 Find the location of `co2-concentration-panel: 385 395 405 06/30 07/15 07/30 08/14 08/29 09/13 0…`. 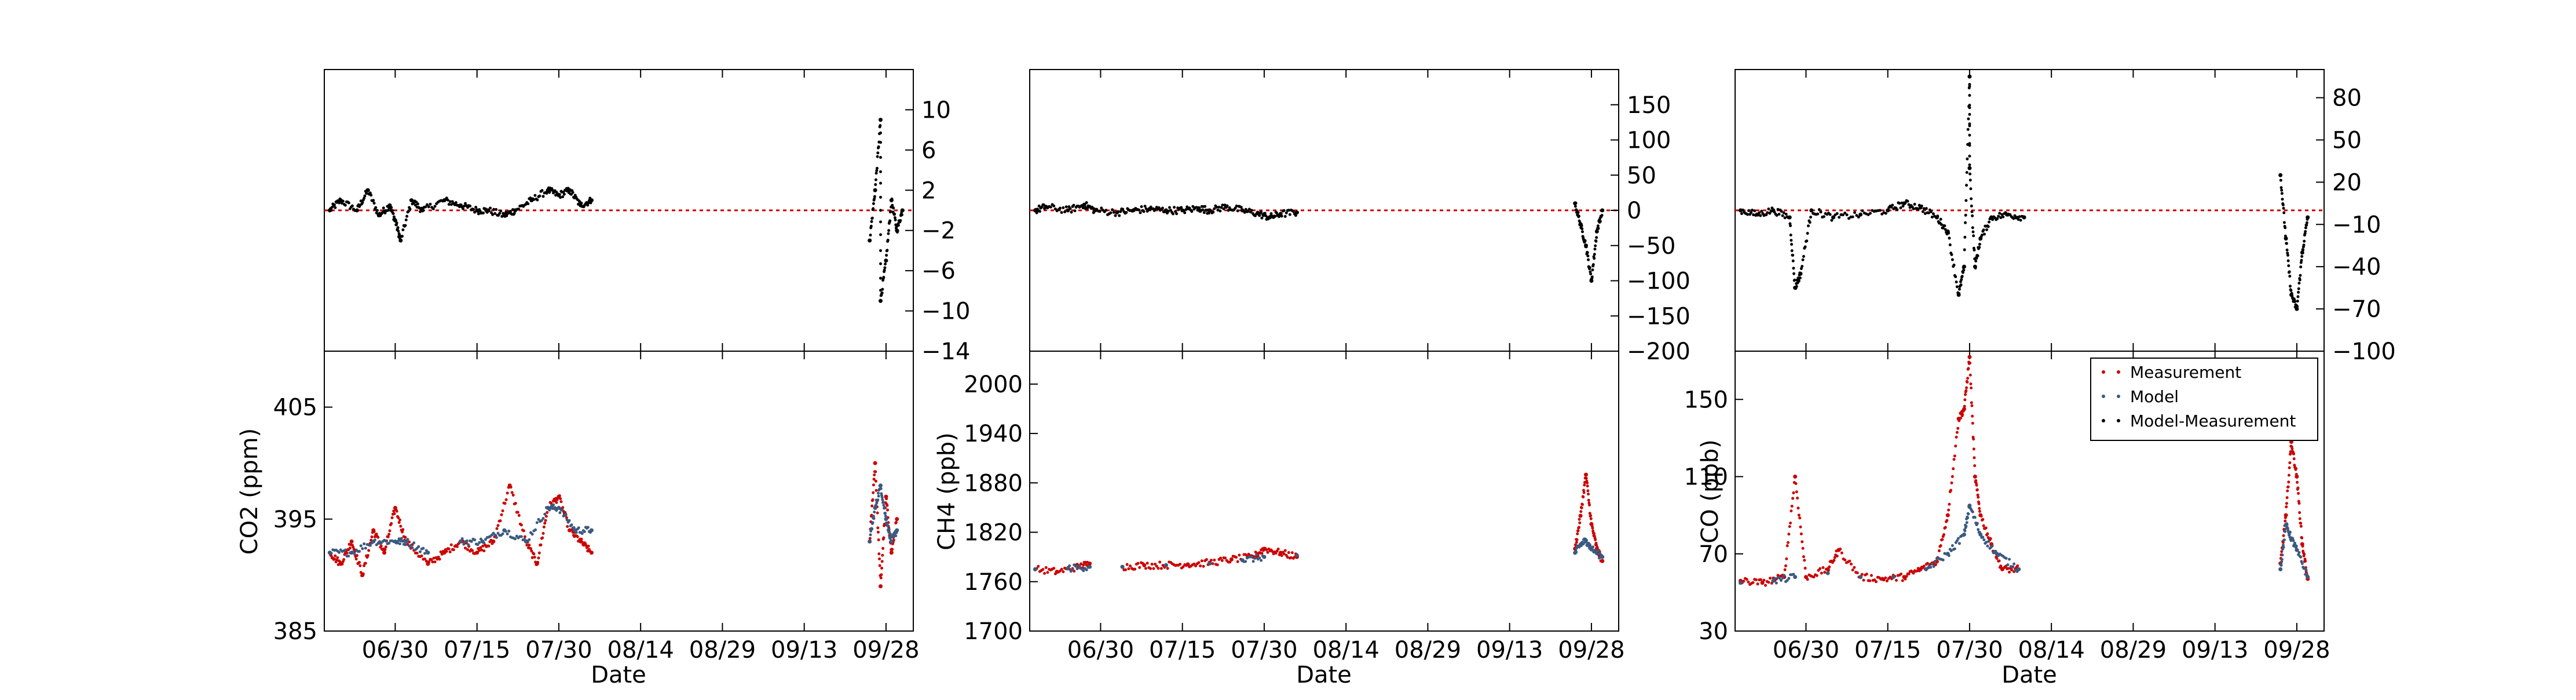

co2-concentration-panel: 385 395 405 06/30 07/15 07/30 08/14 08/29 09/13 0… is located at coordinates (596, 507).